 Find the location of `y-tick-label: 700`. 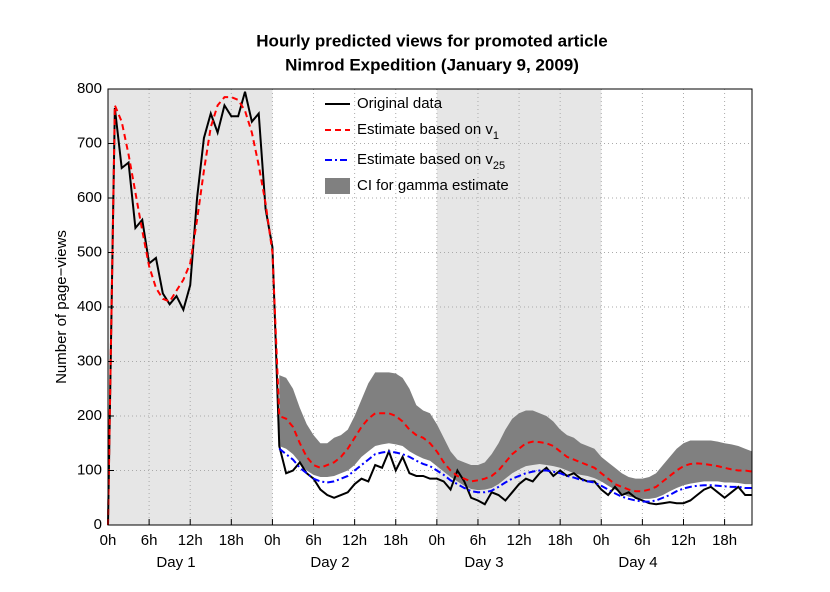

y-tick-label: 700 is located at coordinates (89, 142).